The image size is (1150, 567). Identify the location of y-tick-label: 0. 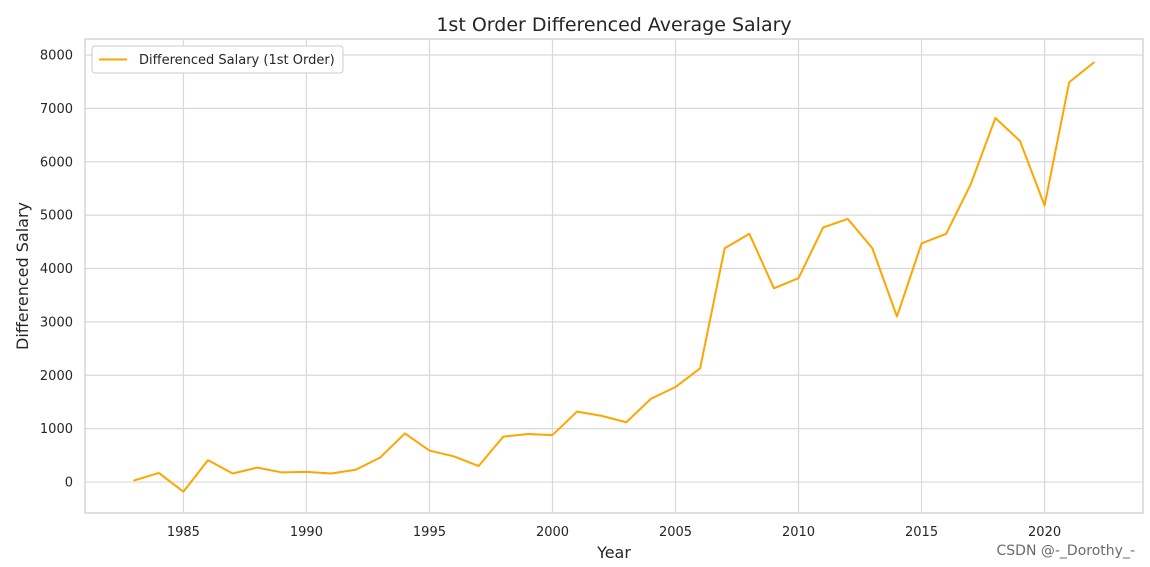
(69, 483).